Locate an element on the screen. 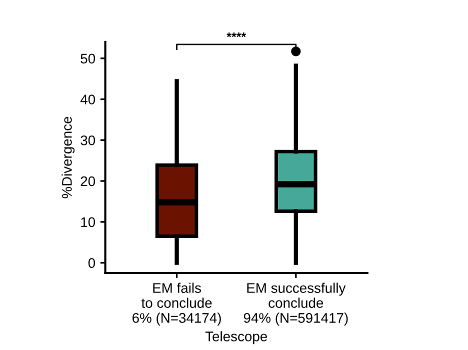 The width and height of the screenshot is (468, 350). y-tick-label: 50 is located at coordinates (88, 59).